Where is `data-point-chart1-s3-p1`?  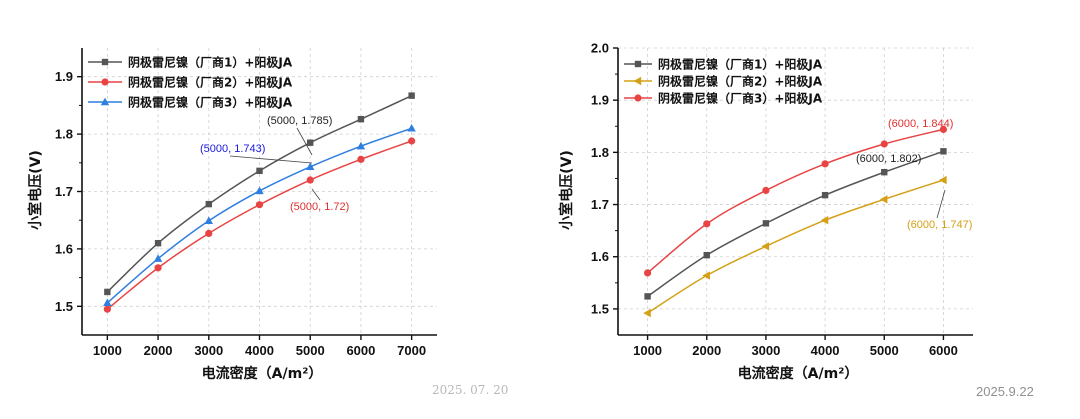
data-point-chart1-s3-p1 is located at coordinates (107, 302).